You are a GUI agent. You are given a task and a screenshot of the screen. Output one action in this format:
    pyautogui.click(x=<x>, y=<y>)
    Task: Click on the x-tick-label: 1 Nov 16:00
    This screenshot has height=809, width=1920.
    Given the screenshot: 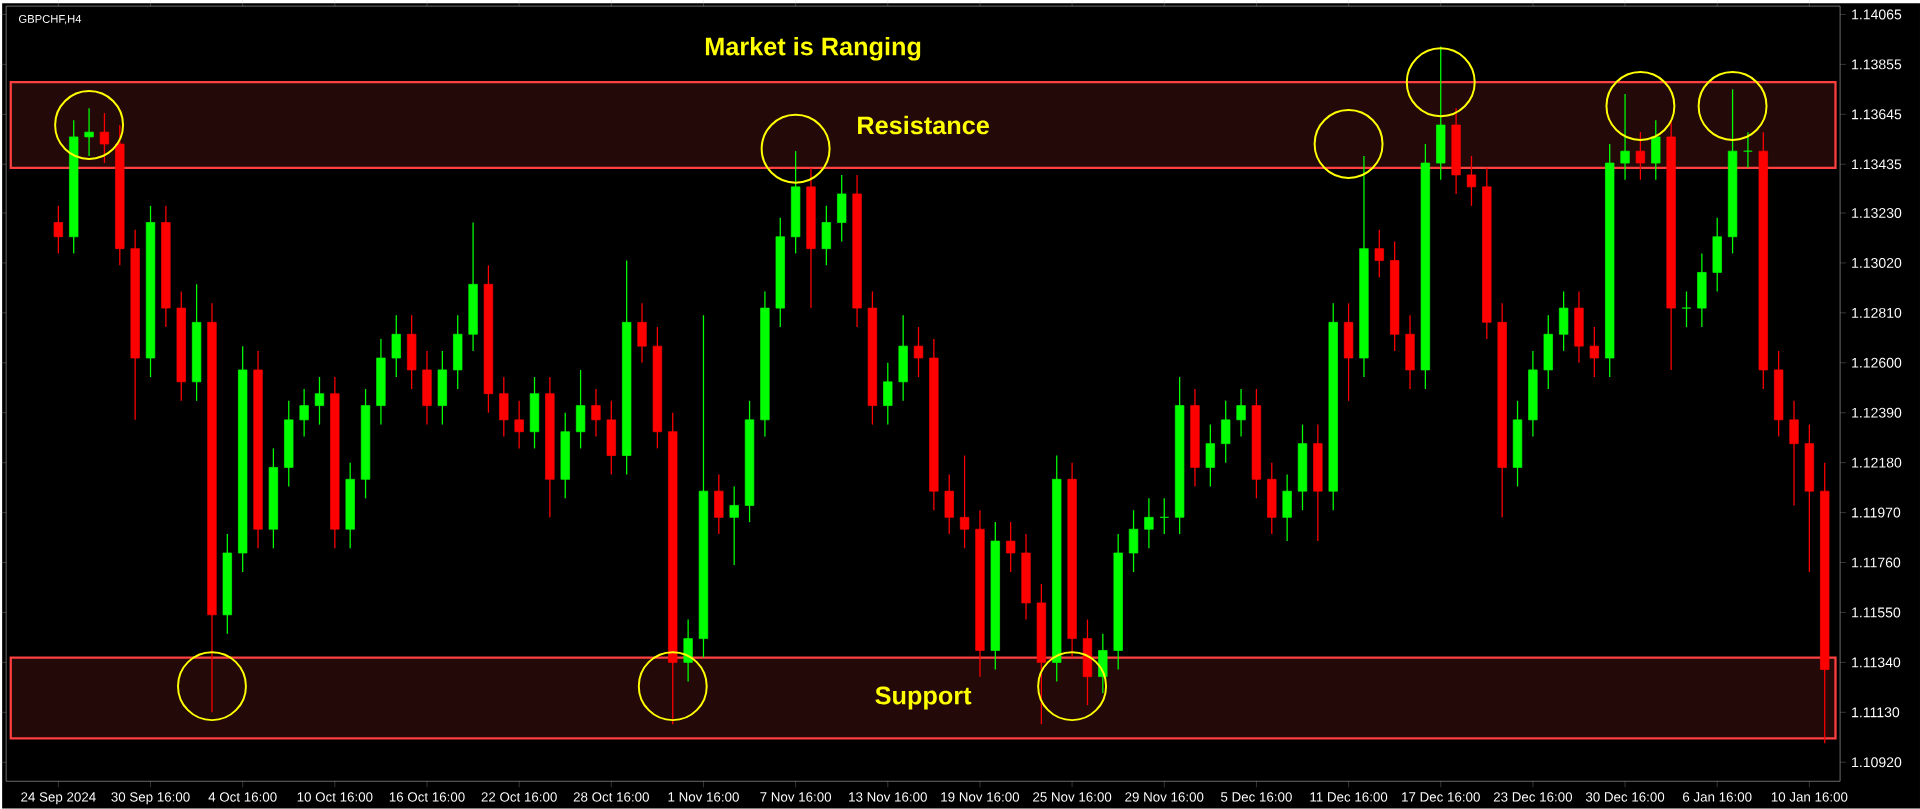 What is the action you would take?
    pyautogui.click(x=703, y=797)
    